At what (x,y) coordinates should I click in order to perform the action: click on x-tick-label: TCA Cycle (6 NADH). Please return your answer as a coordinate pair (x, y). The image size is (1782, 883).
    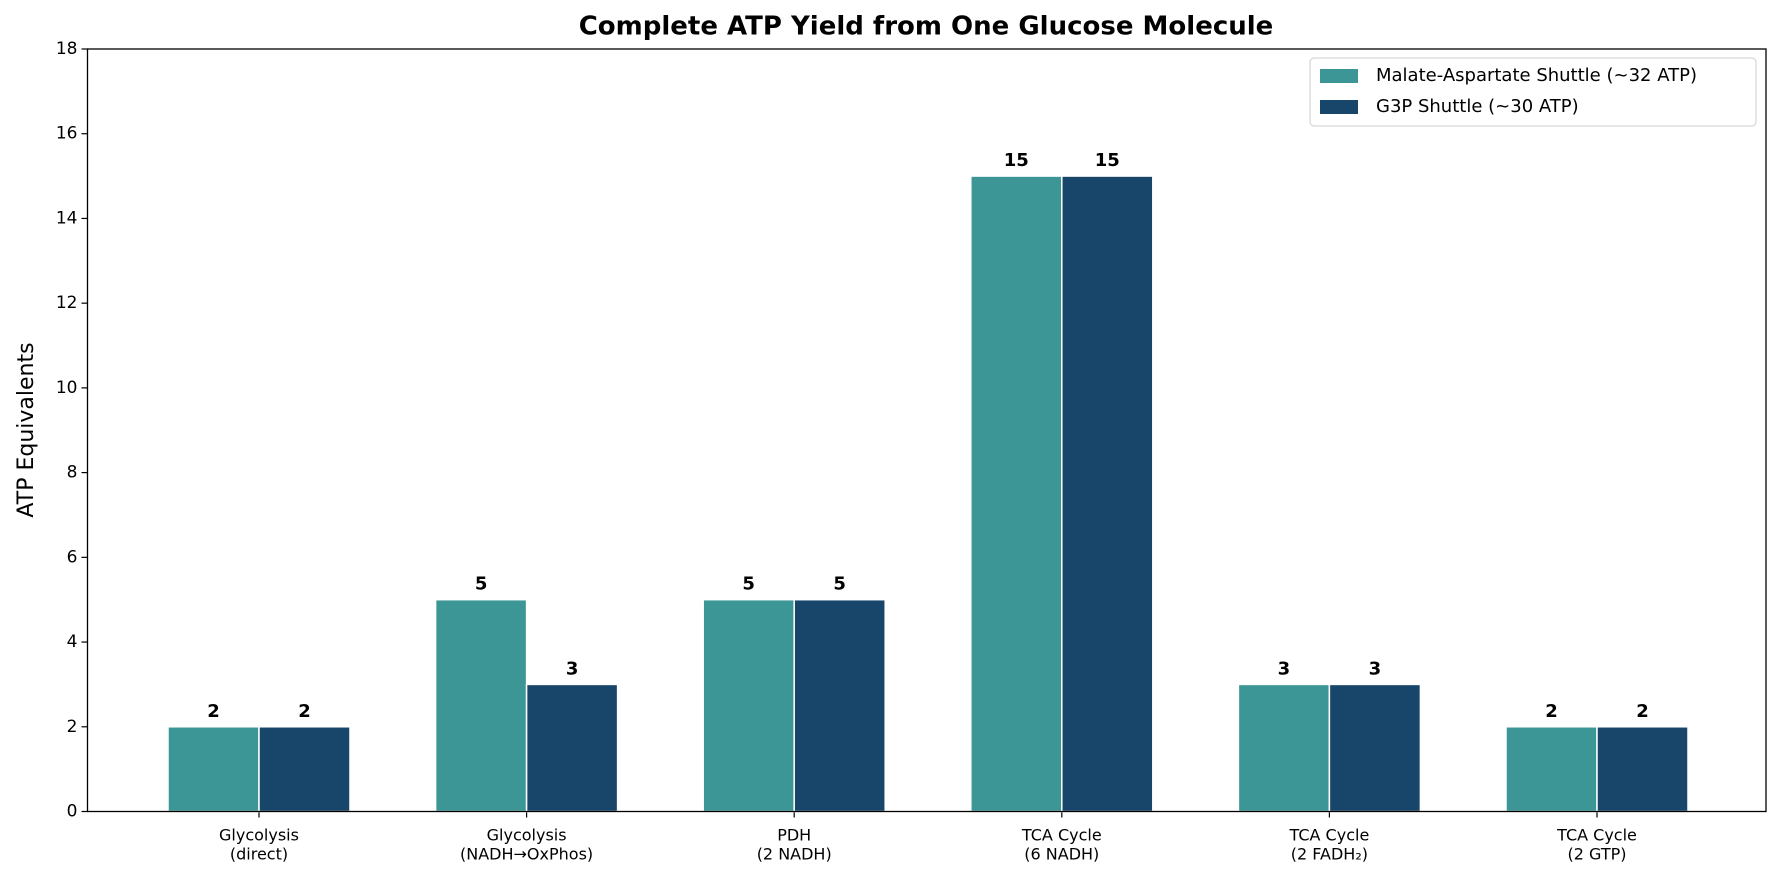
    Looking at the image, I should click on (1061, 844).